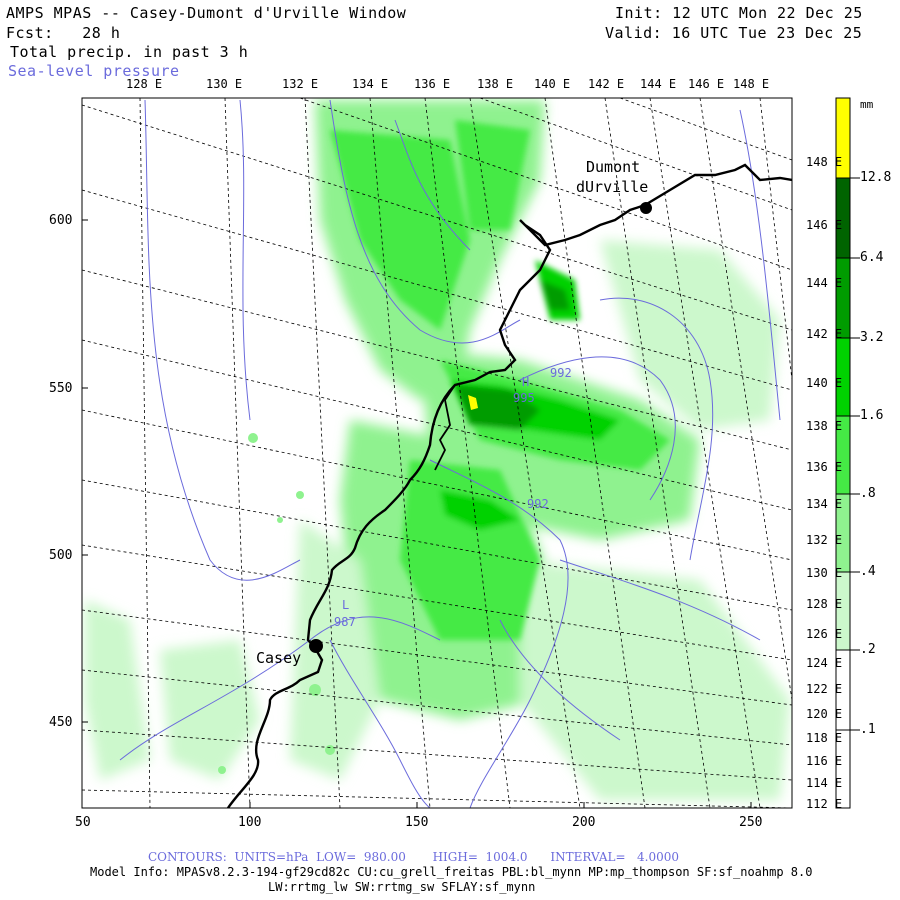 Image resolution: width=900 pixels, height=900 pixels. Describe the element at coordinates (612, 187) in the screenshot. I see `place-label-durville: dUrville` at that location.